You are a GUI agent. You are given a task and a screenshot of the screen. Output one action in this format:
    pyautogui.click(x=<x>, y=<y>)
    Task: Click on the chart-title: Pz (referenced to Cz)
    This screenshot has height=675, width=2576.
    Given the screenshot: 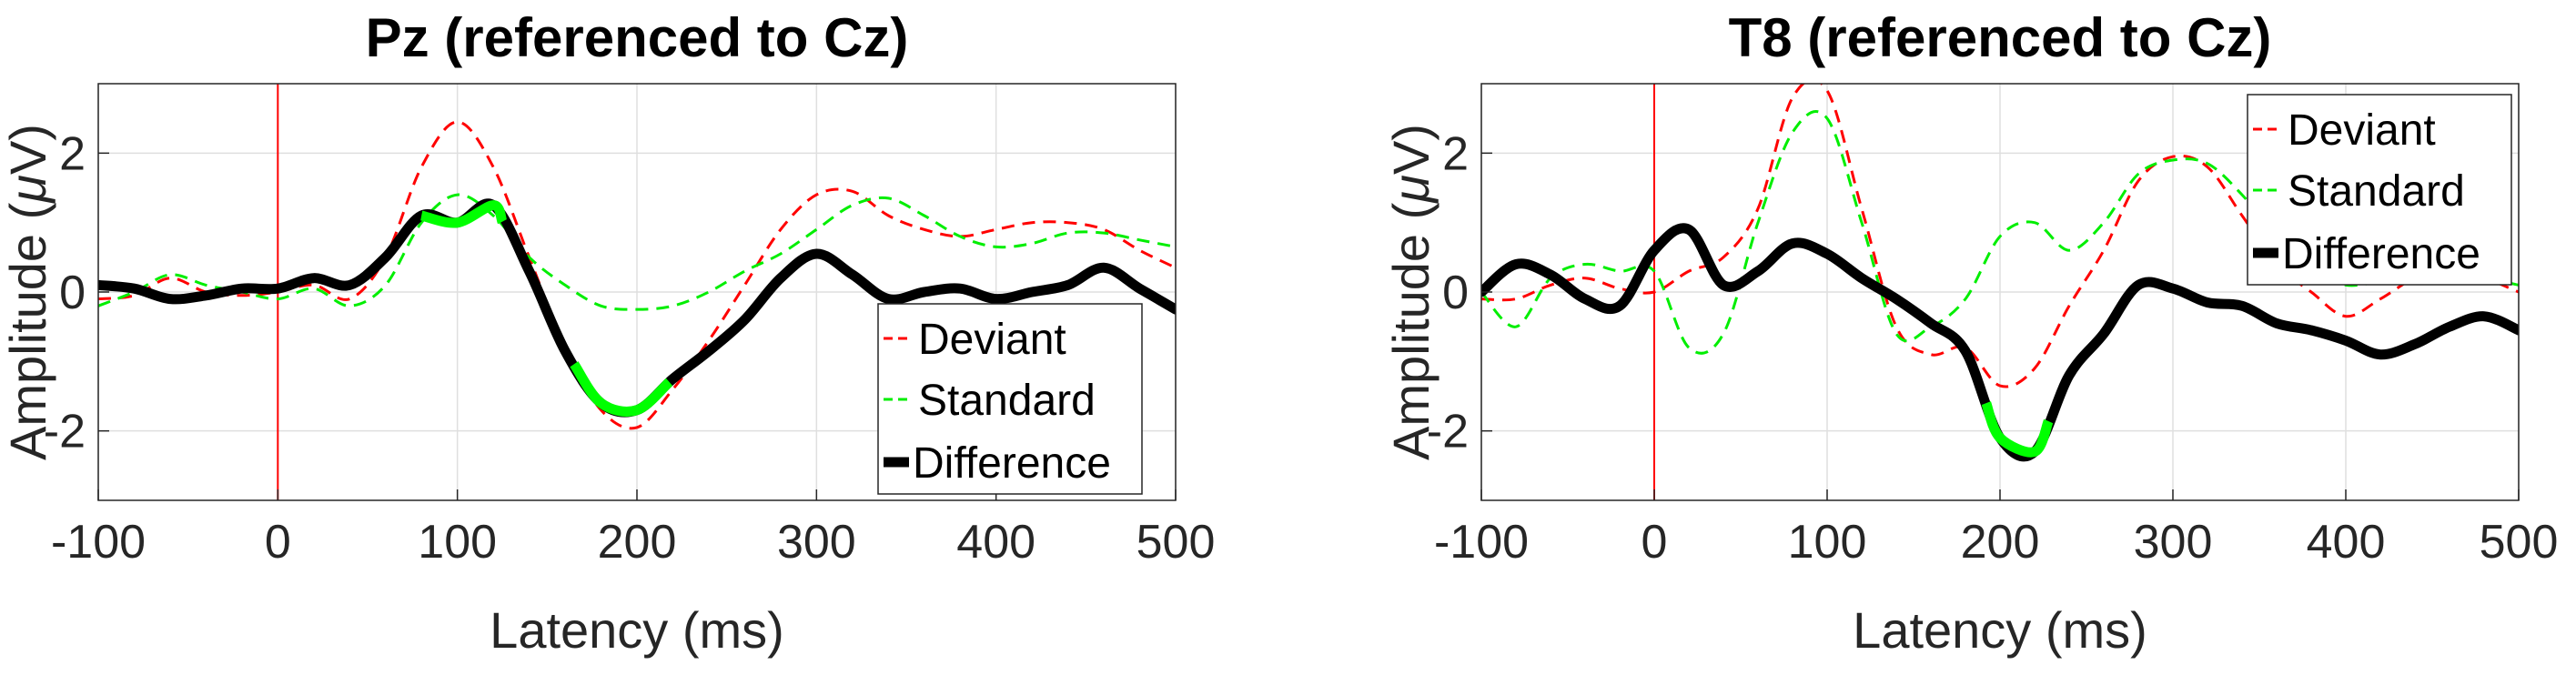 What is the action you would take?
    pyautogui.click(x=638, y=37)
    